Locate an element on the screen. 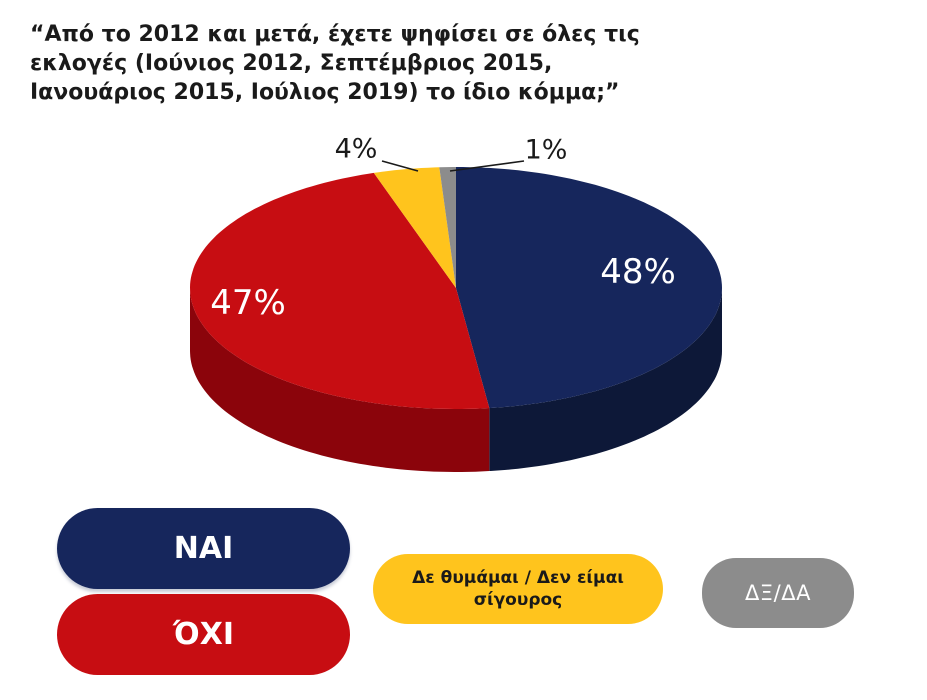 The height and width of the screenshot is (700, 927). title-line-2: εκλογές (Ιούνιος 2012, Σεπτέμβριος 2015, is located at coordinates (291, 63).